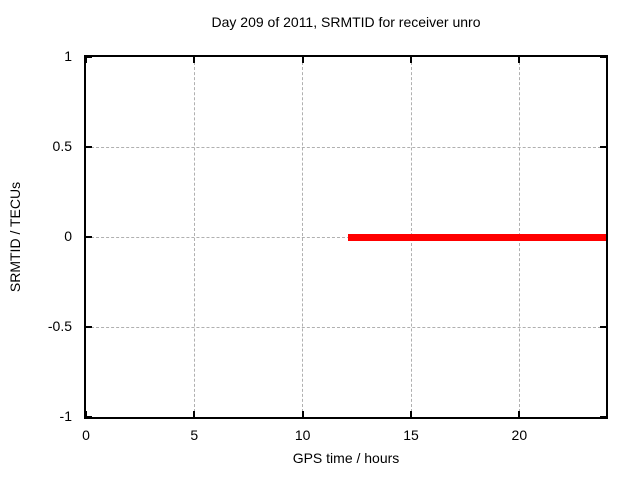 This screenshot has height=480, width=640. Describe the element at coordinates (68, 56) in the screenshot. I see `y-tick-label: 1` at that location.